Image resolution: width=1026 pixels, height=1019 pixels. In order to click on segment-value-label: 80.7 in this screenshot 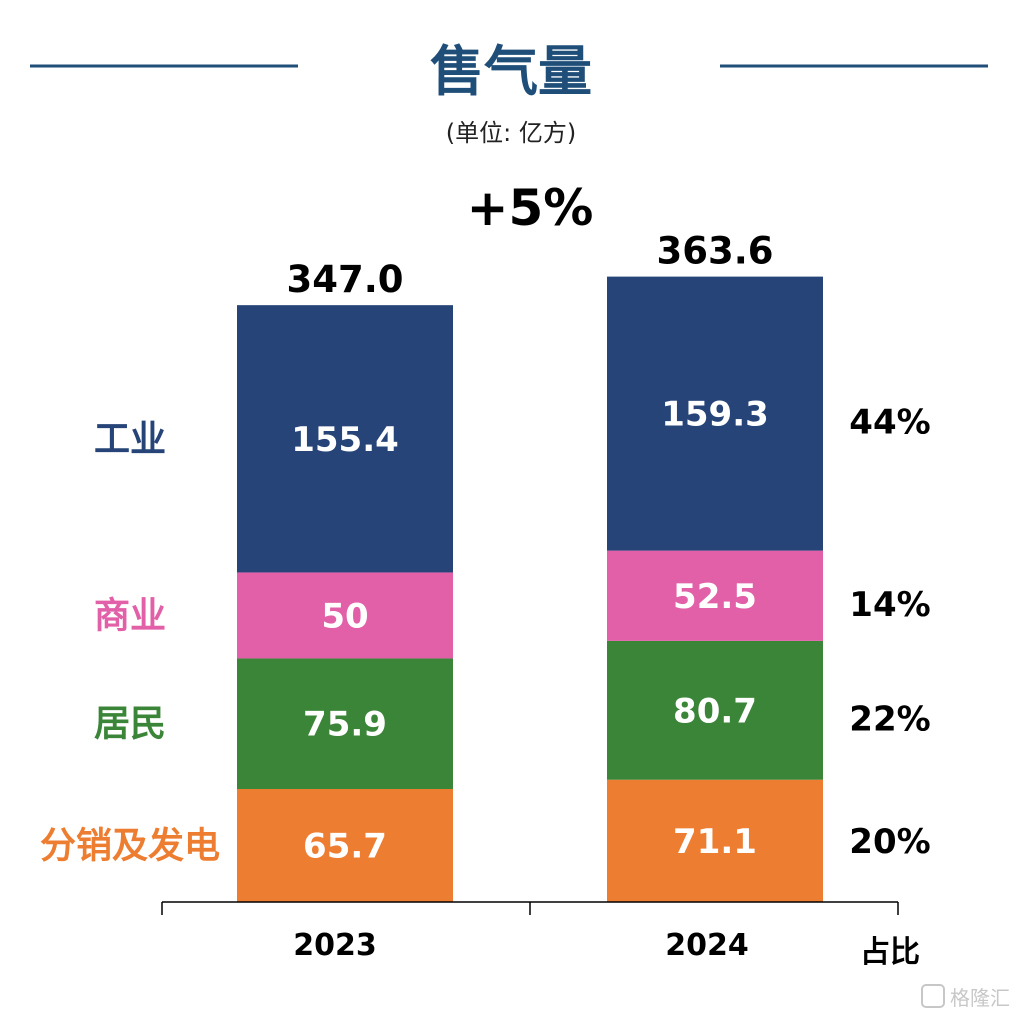, I will do `click(715, 711)`.